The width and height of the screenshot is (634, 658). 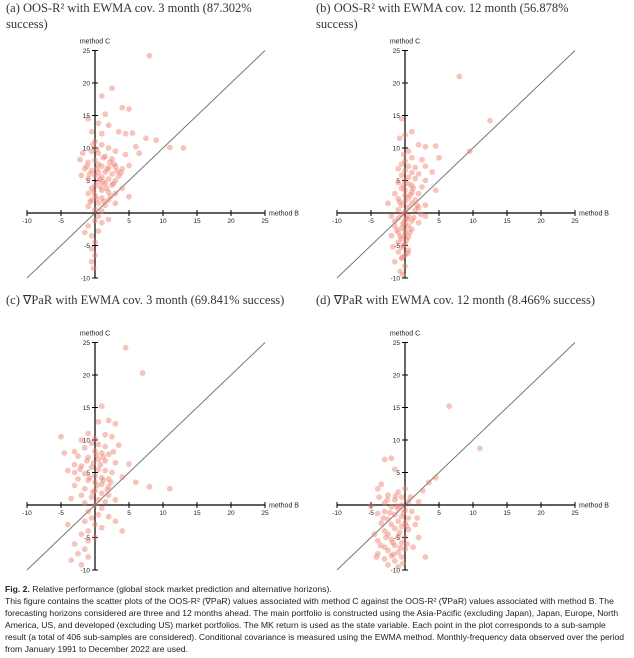 What do you see at coordinates (439, 513) in the screenshot?
I see `x-tick-label: 5` at bounding box center [439, 513].